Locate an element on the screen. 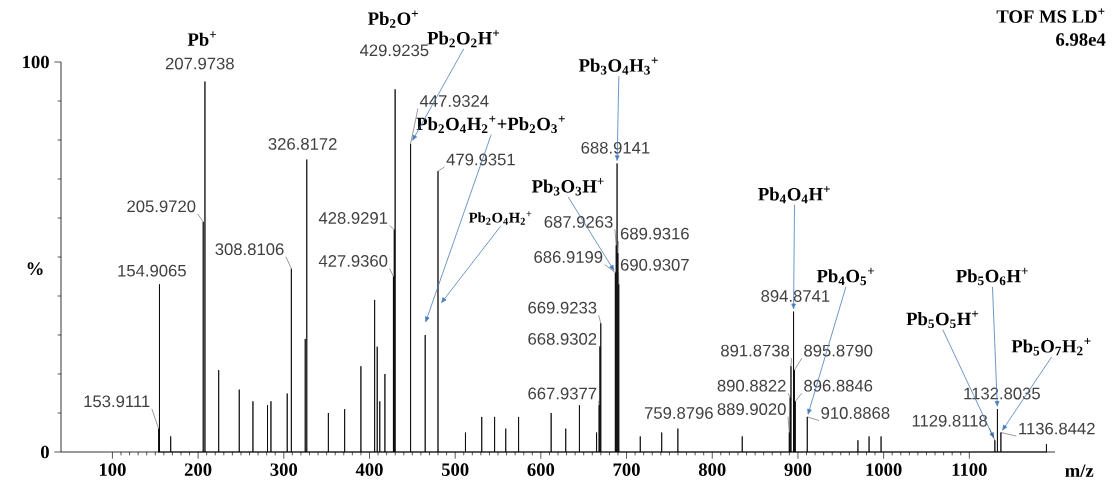  annotation: 428.9291 is located at coordinates (353, 218).